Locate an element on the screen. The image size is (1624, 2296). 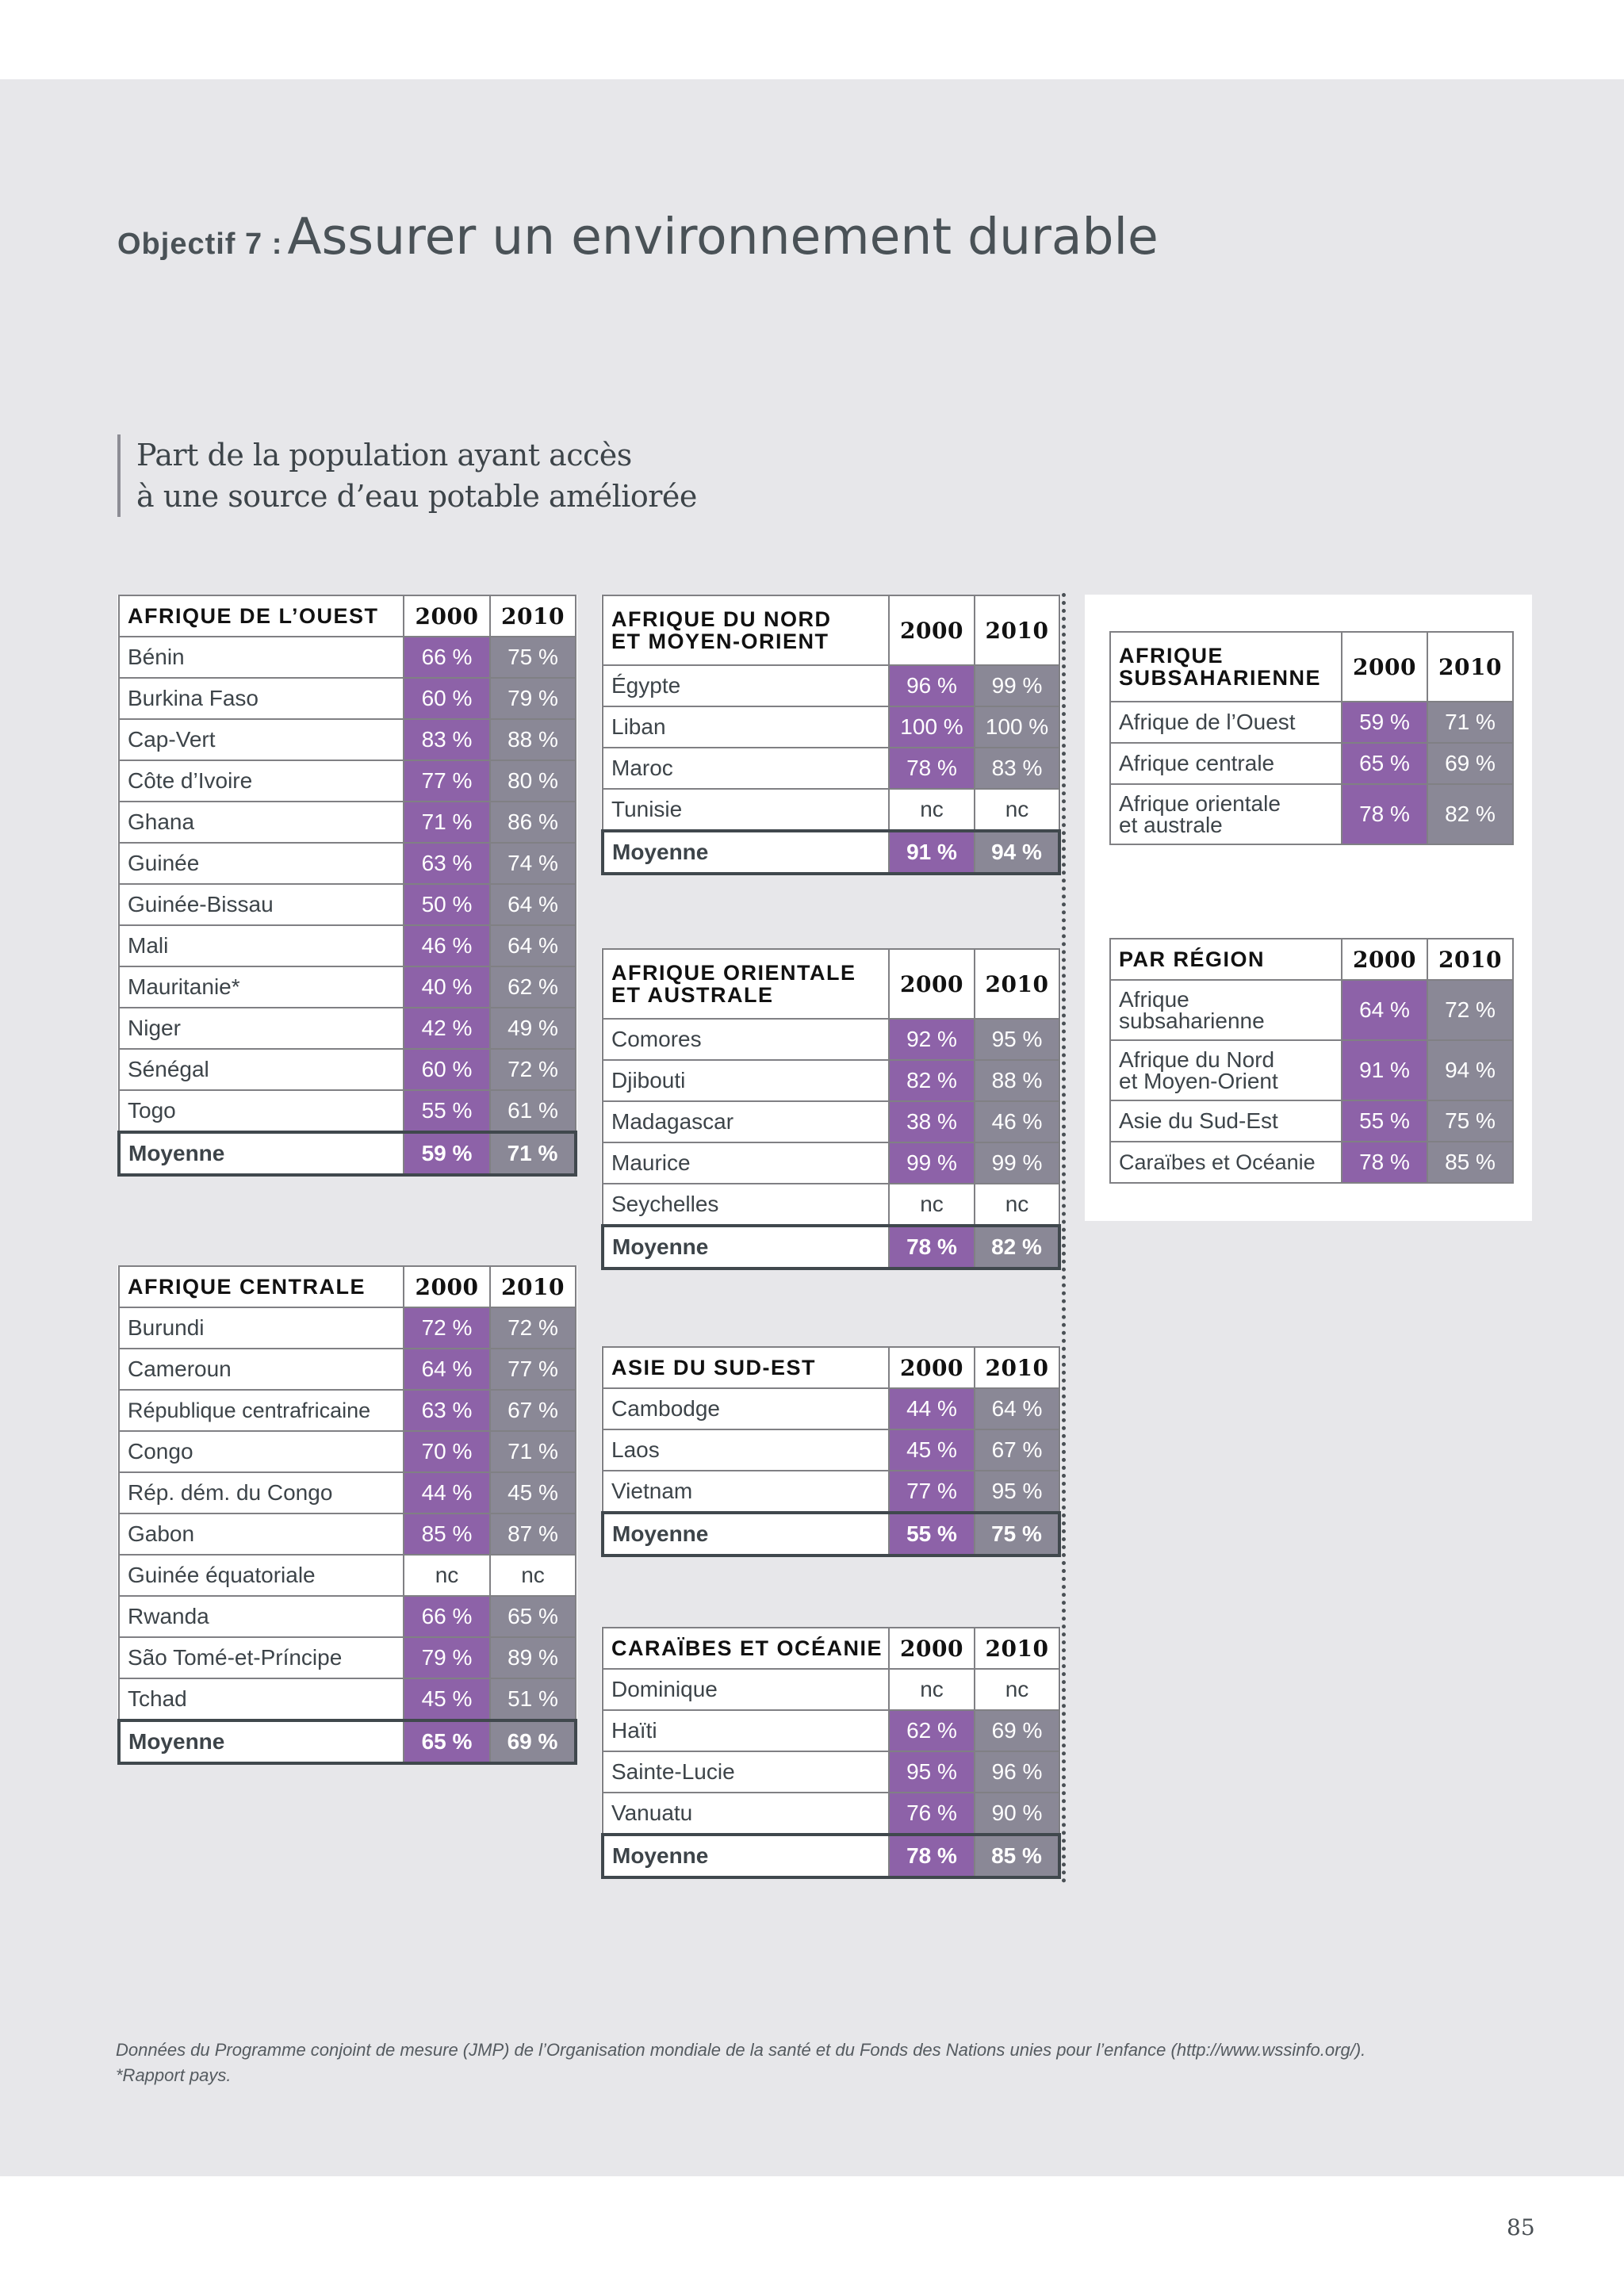
table-header: AFRIQUE SUBSAHARIENNE is located at coordinates (1225, 666).